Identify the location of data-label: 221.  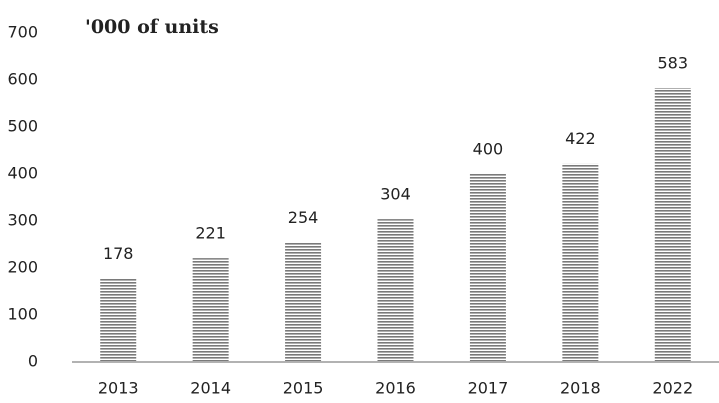
(210, 233).